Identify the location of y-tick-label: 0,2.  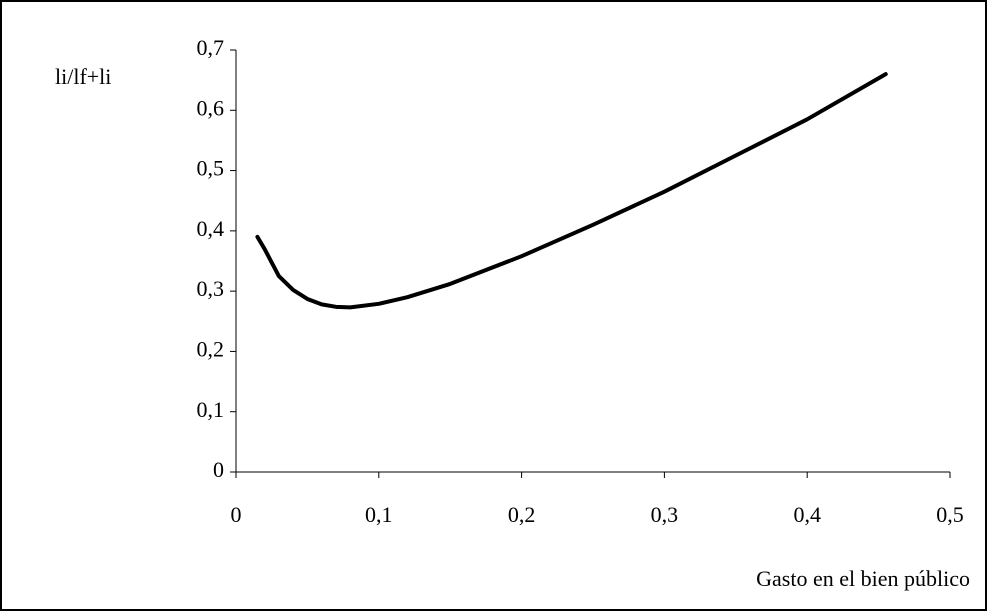
(211, 348).